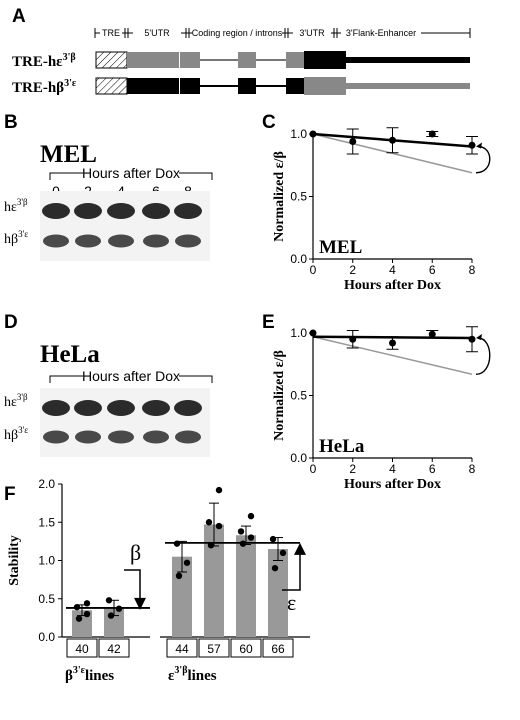 The width and height of the screenshot is (520, 720). What do you see at coordinates (82, 649) in the screenshot?
I see `category-label: 40` at bounding box center [82, 649].